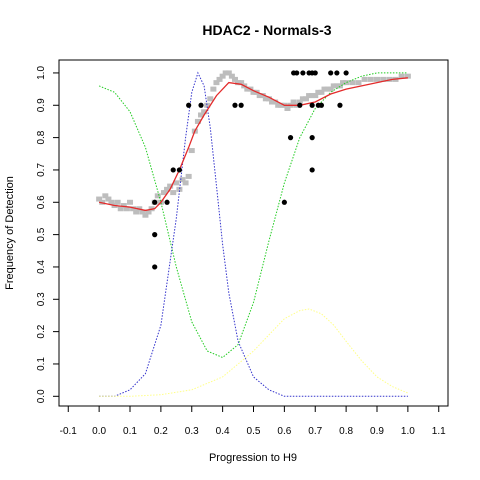 This screenshot has width=480, height=480. Describe the element at coordinates (254, 352) in the screenshot. I see `yellow-curve` at that location.